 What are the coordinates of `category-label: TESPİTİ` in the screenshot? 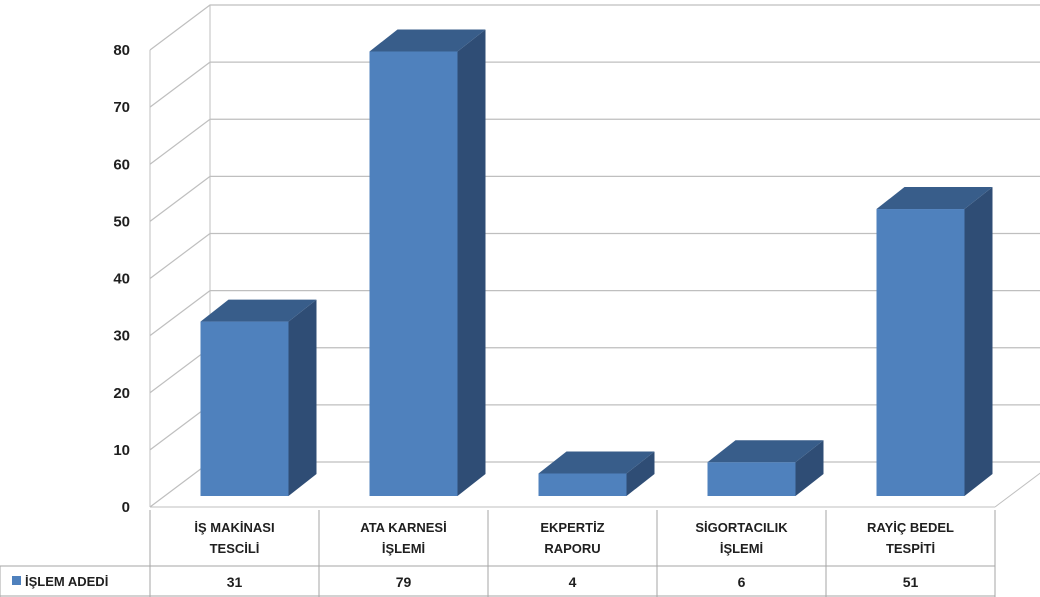 It's located at (910, 548).